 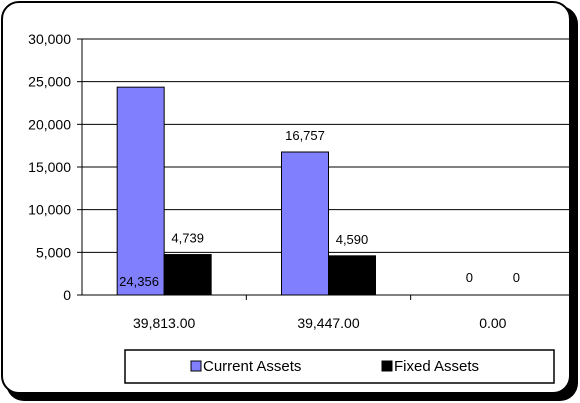 I want to click on data-label-fixed-assets: 0, so click(x=516, y=277).